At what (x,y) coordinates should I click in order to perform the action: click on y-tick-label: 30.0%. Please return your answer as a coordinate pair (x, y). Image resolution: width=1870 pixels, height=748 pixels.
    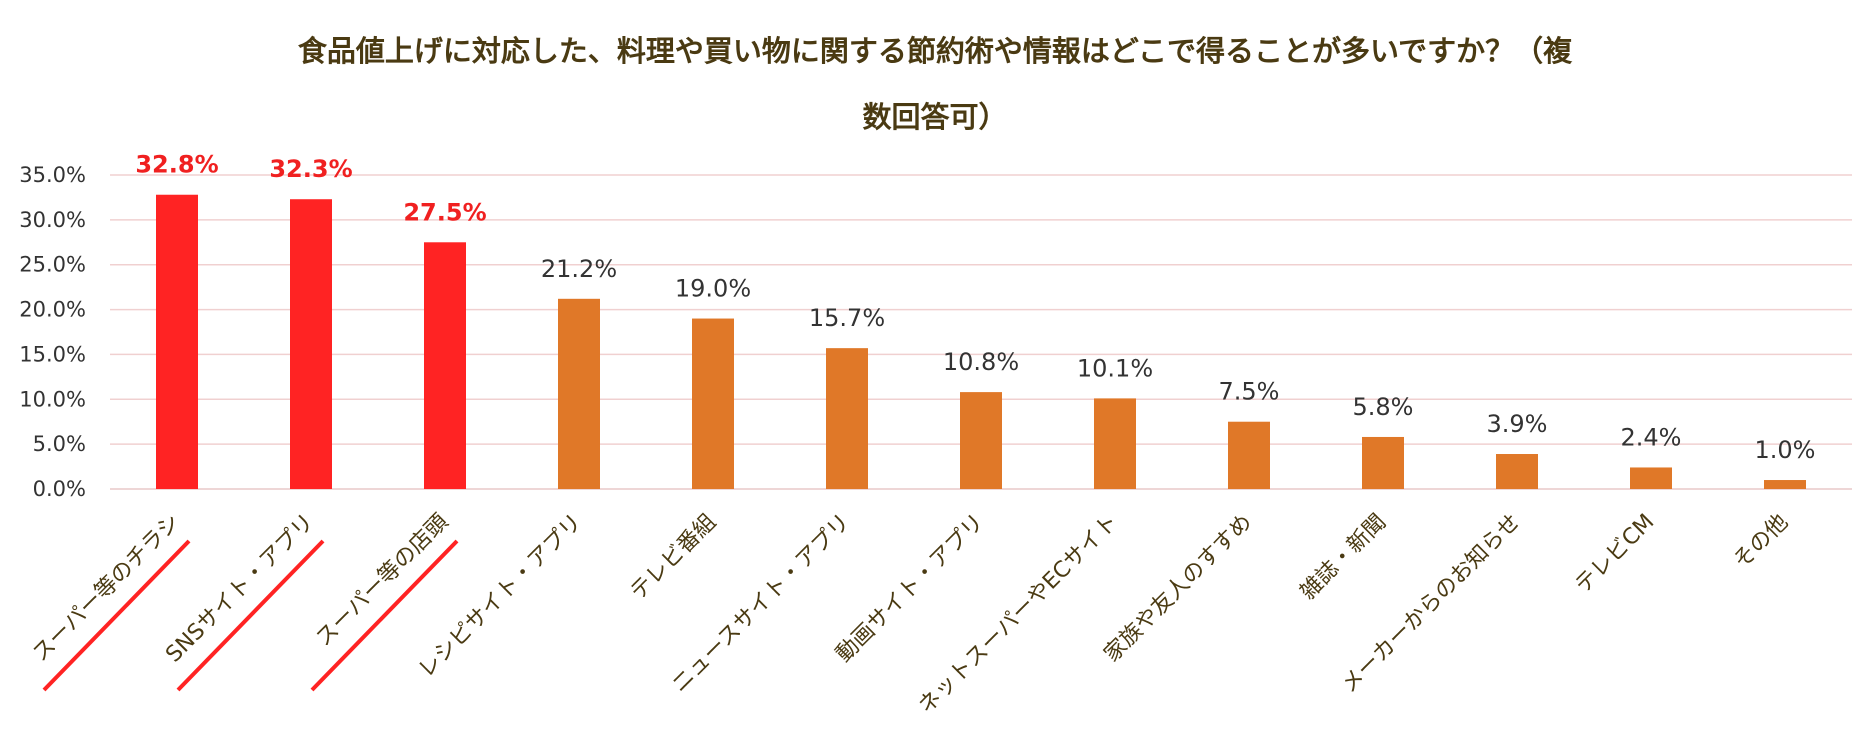
    Looking at the image, I should click on (52, 220).